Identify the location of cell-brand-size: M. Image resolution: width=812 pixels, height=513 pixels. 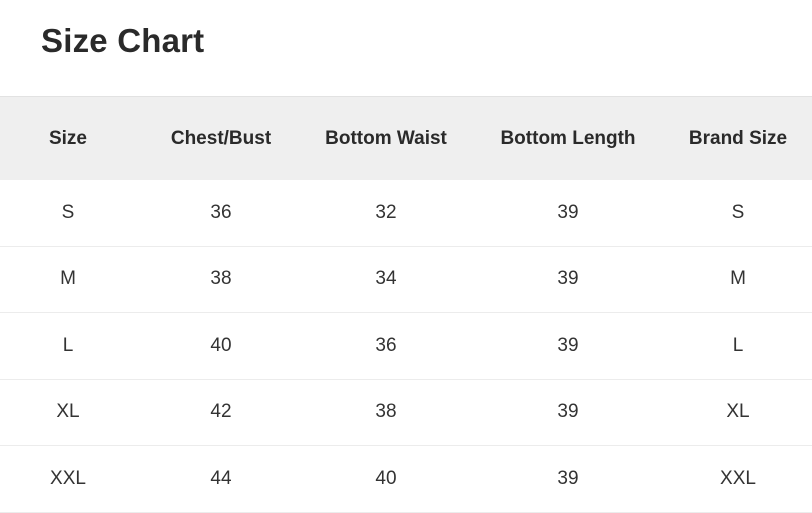
(738, 279).